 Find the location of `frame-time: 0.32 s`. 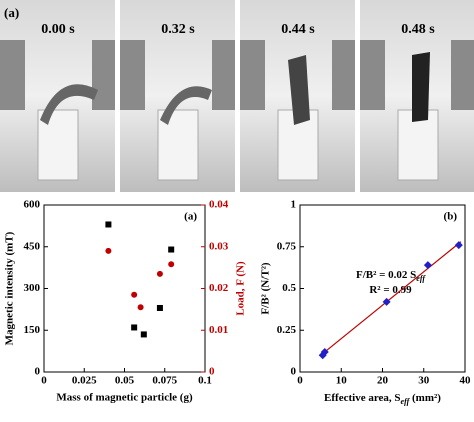

frame-time: 0.32 s is located at coordinates (178, 29).